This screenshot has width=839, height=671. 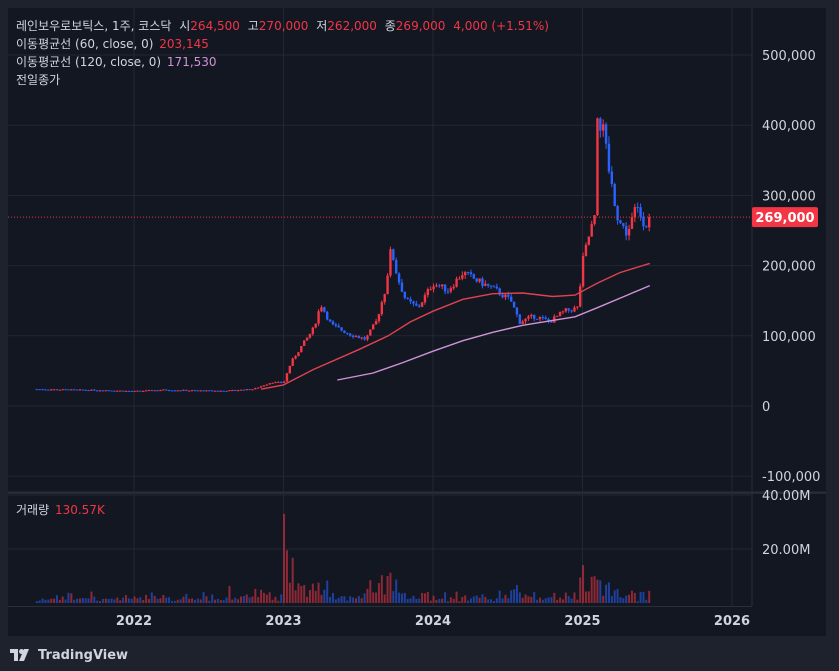 What do you see at coordinates (789, 126) in the screenshot?
I see `price-axis-label: 400,000` at bounding box center [789, 126].